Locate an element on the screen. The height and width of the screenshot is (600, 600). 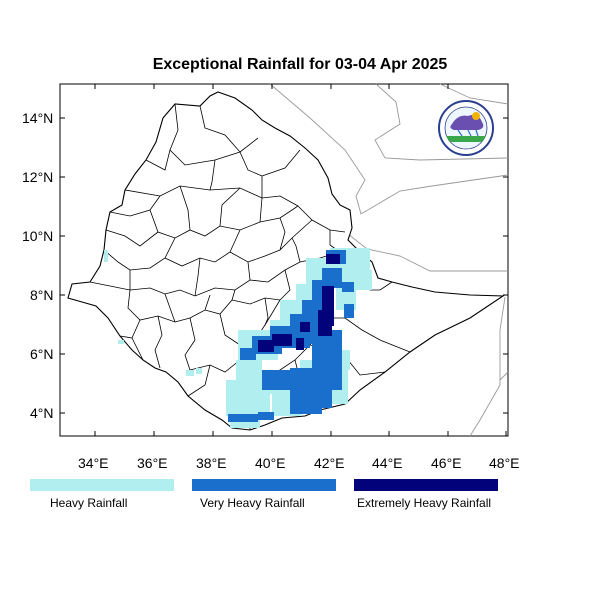
lat-label-6: 6°N is located at coordinates (42, 354).